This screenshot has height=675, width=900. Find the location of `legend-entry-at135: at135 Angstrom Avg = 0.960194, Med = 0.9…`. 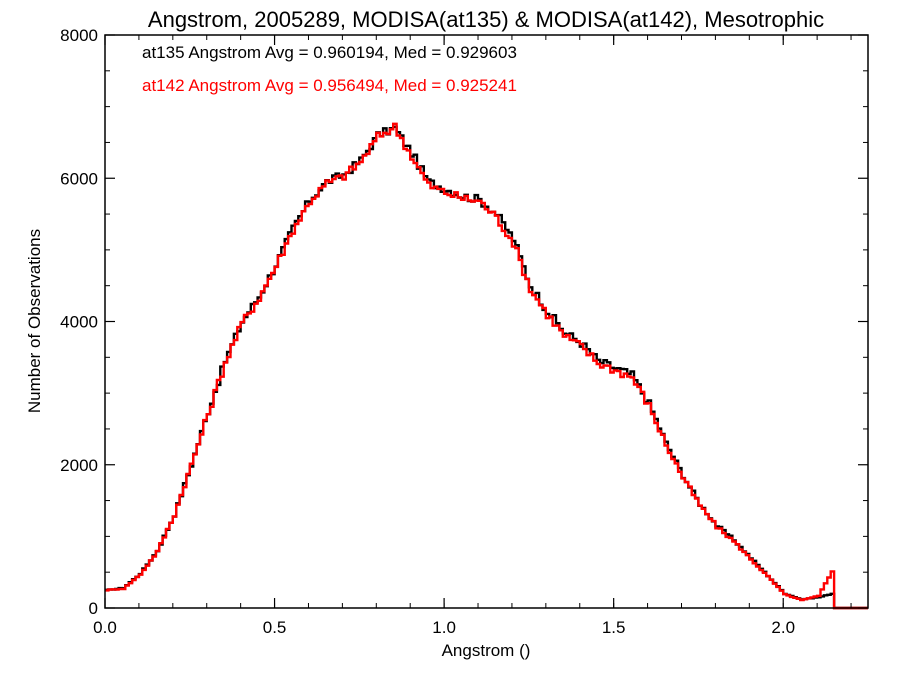

legend-entry-at135: at135 Angstrom Avg = 0.960194, Med = 0.9… is located at coordinates (329, 52).